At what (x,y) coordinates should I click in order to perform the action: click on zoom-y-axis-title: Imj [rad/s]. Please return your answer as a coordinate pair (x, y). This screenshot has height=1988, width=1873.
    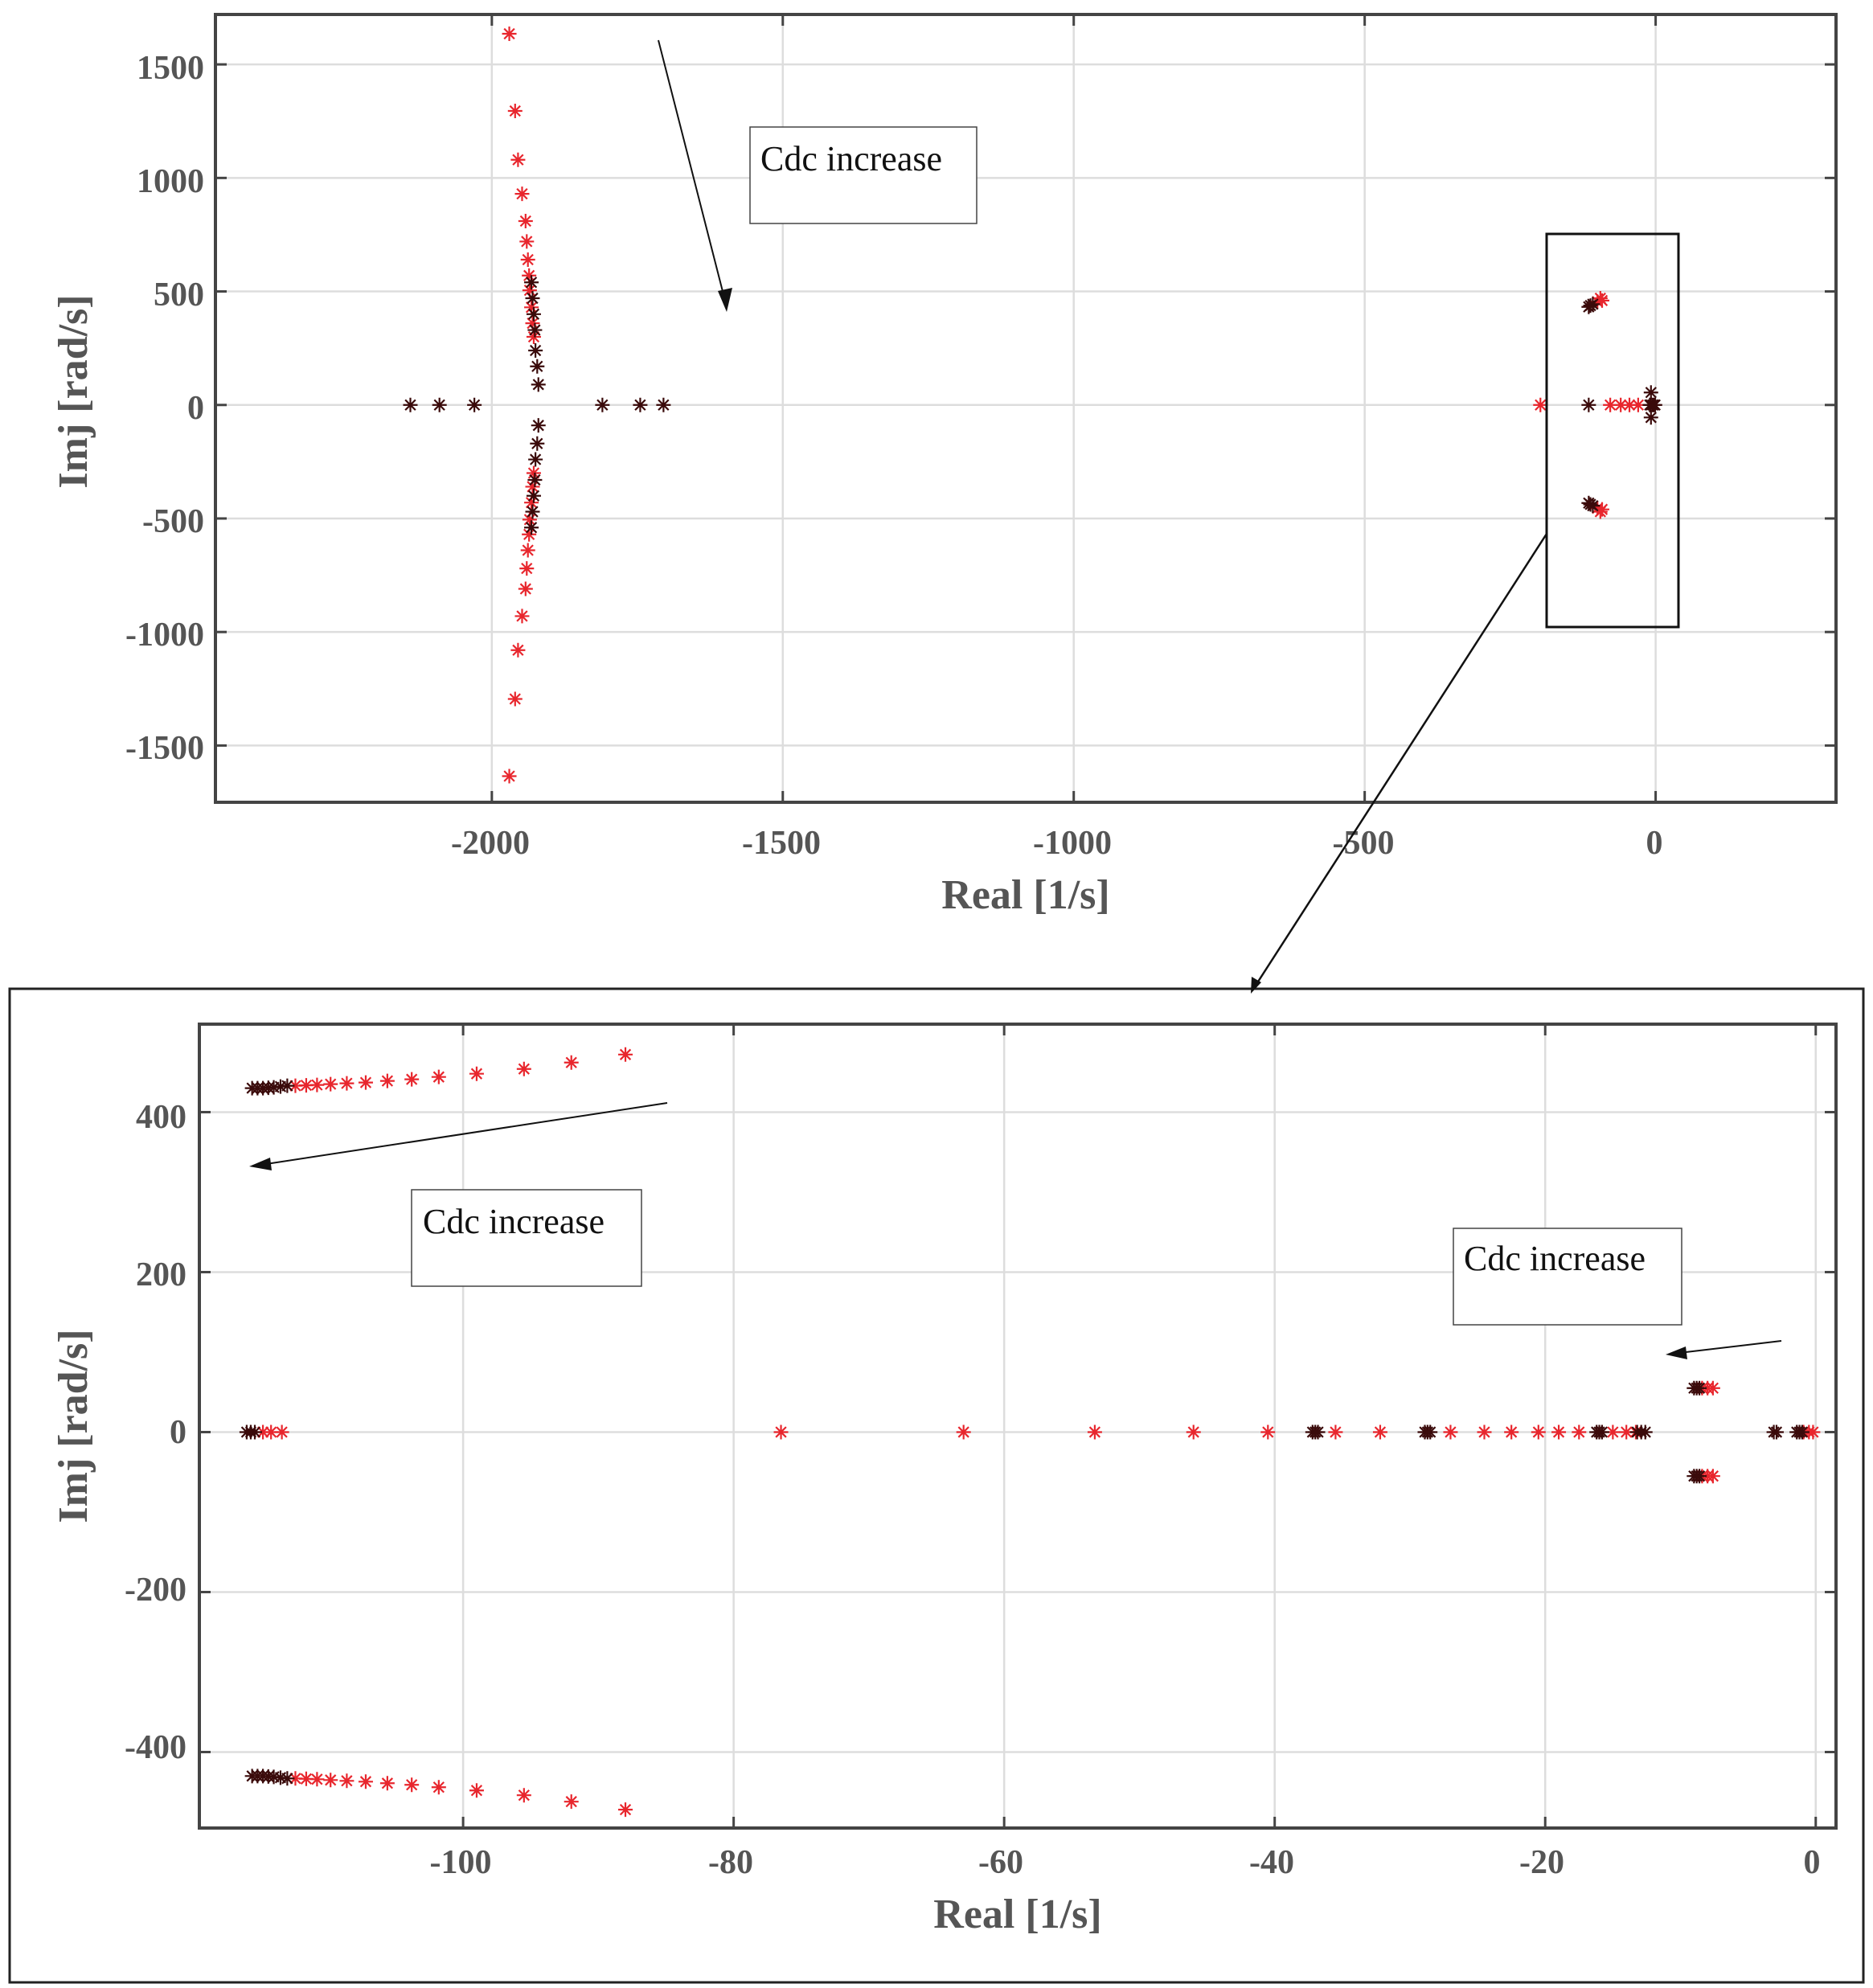
    Looking at the image, I should click on (73, 1426).